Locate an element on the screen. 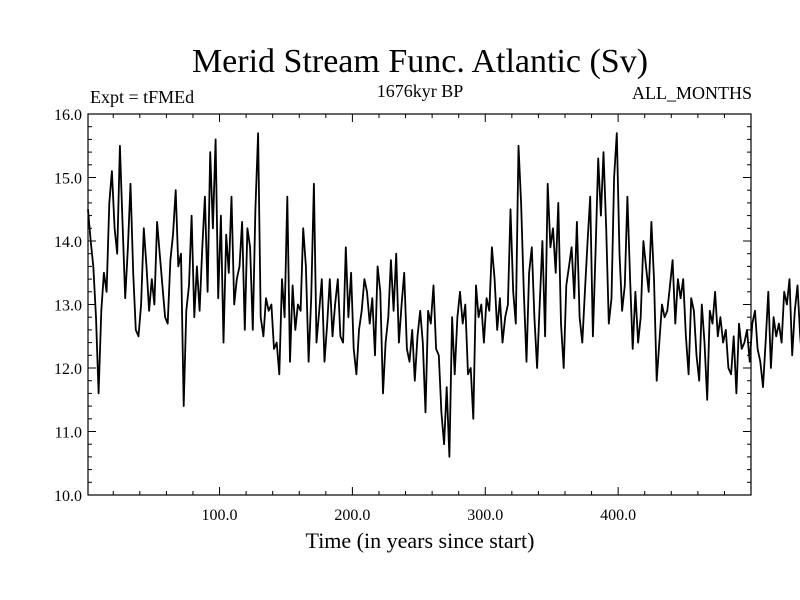  x-tick-label: 200.0 is located at coordinates (352, 515).